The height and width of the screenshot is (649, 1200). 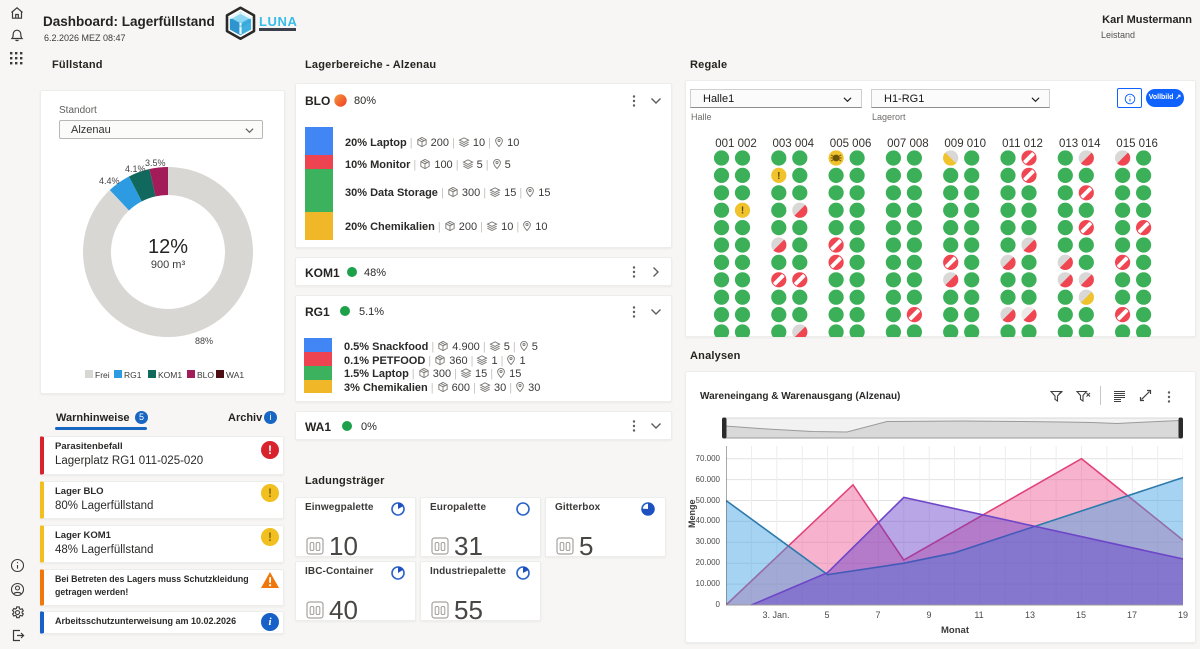 What do you see at coordinates (1080, 144) in the screenshot?
I see `svg-text: 013 014` at bounding box center [1080, 144].